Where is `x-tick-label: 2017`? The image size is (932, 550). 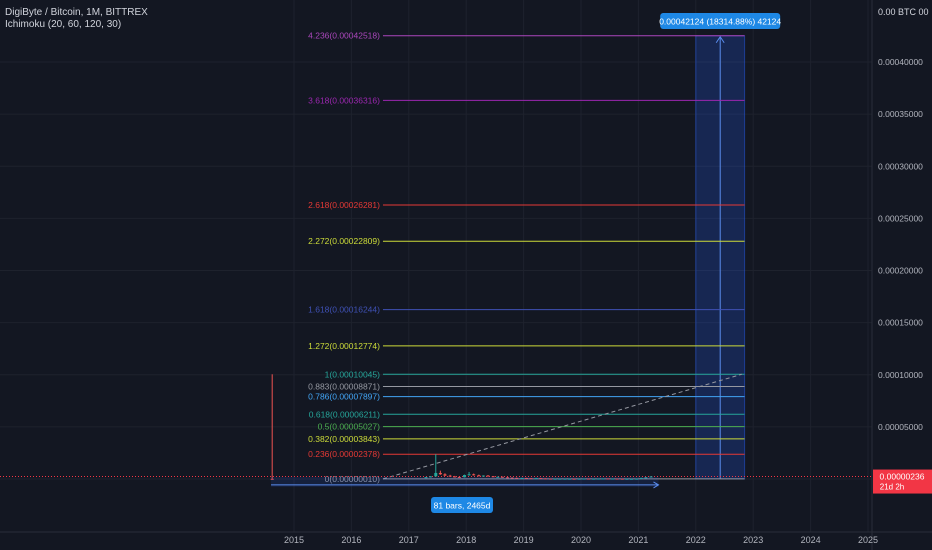
x-tick-label: 2017 is located at coordinates (409, 540).